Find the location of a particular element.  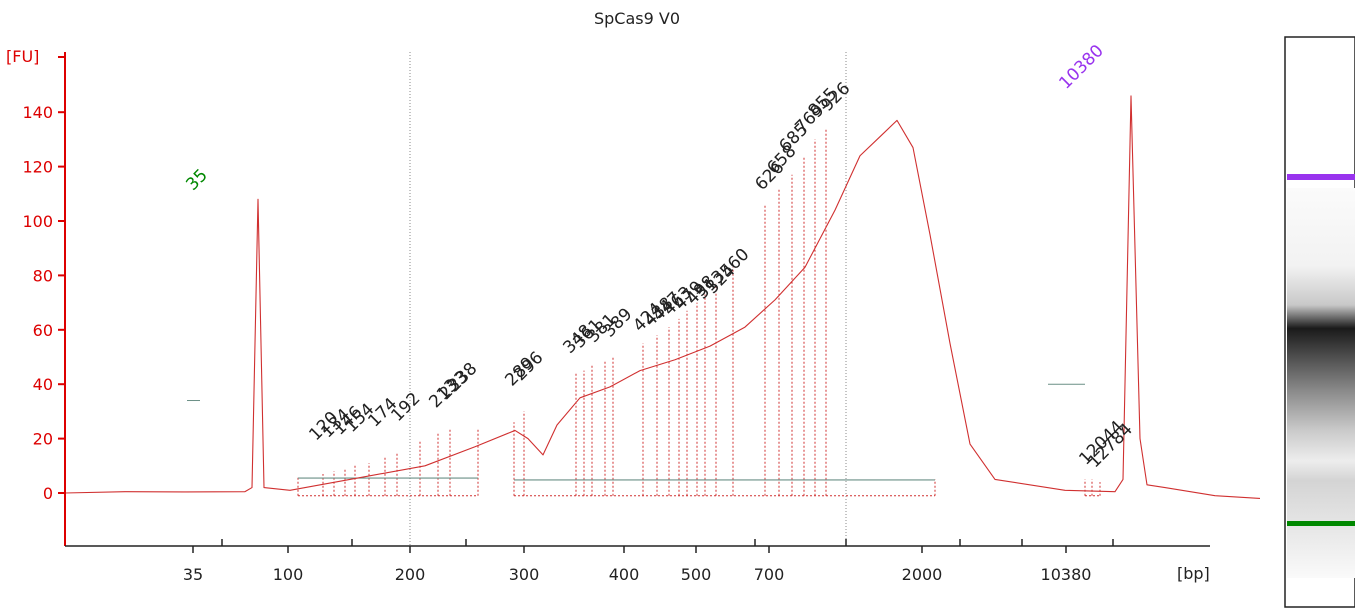

chart-title: SpCas9 V0 is located at coordinates (637, 18).